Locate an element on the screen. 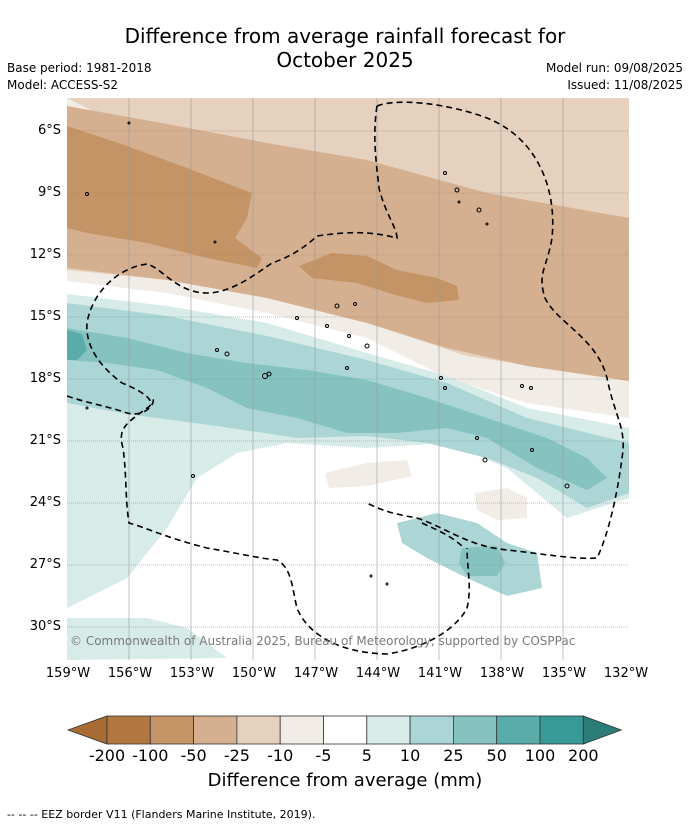 The width and height of the screenshot is (690, 827). colorbar-tick-label: 5 is located at coordinates (366, 755).